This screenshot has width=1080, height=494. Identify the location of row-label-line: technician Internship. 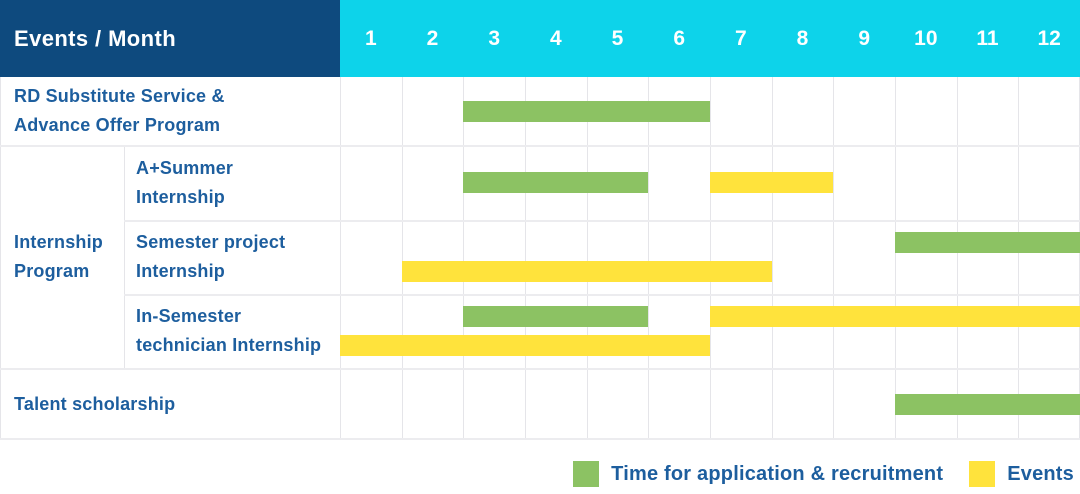
(229, 345).